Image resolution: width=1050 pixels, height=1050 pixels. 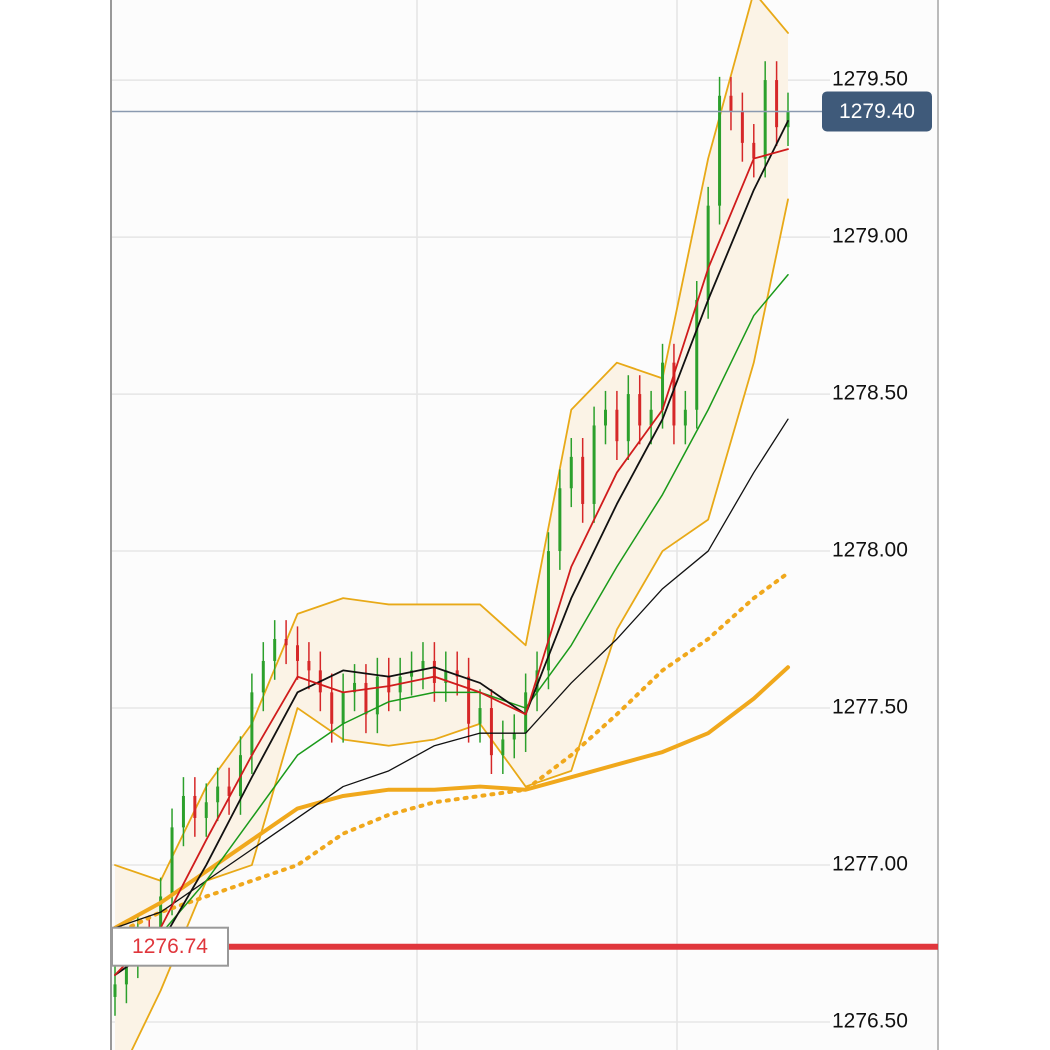 What do you see at coordinates (870, 864) in the screenshot?
I see `y-tick-label: 1277.00` at bounding box center [870, 864].